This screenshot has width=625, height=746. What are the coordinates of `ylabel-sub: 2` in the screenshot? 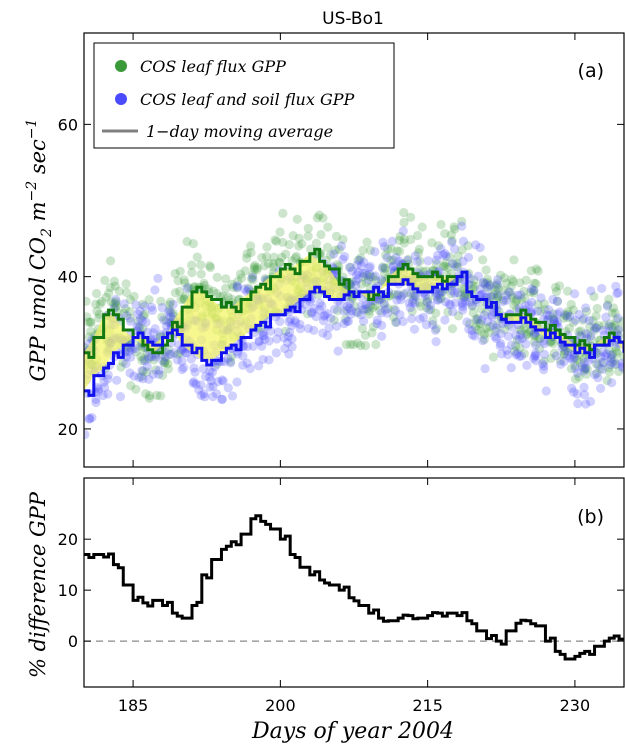 It's located at (47, 233).